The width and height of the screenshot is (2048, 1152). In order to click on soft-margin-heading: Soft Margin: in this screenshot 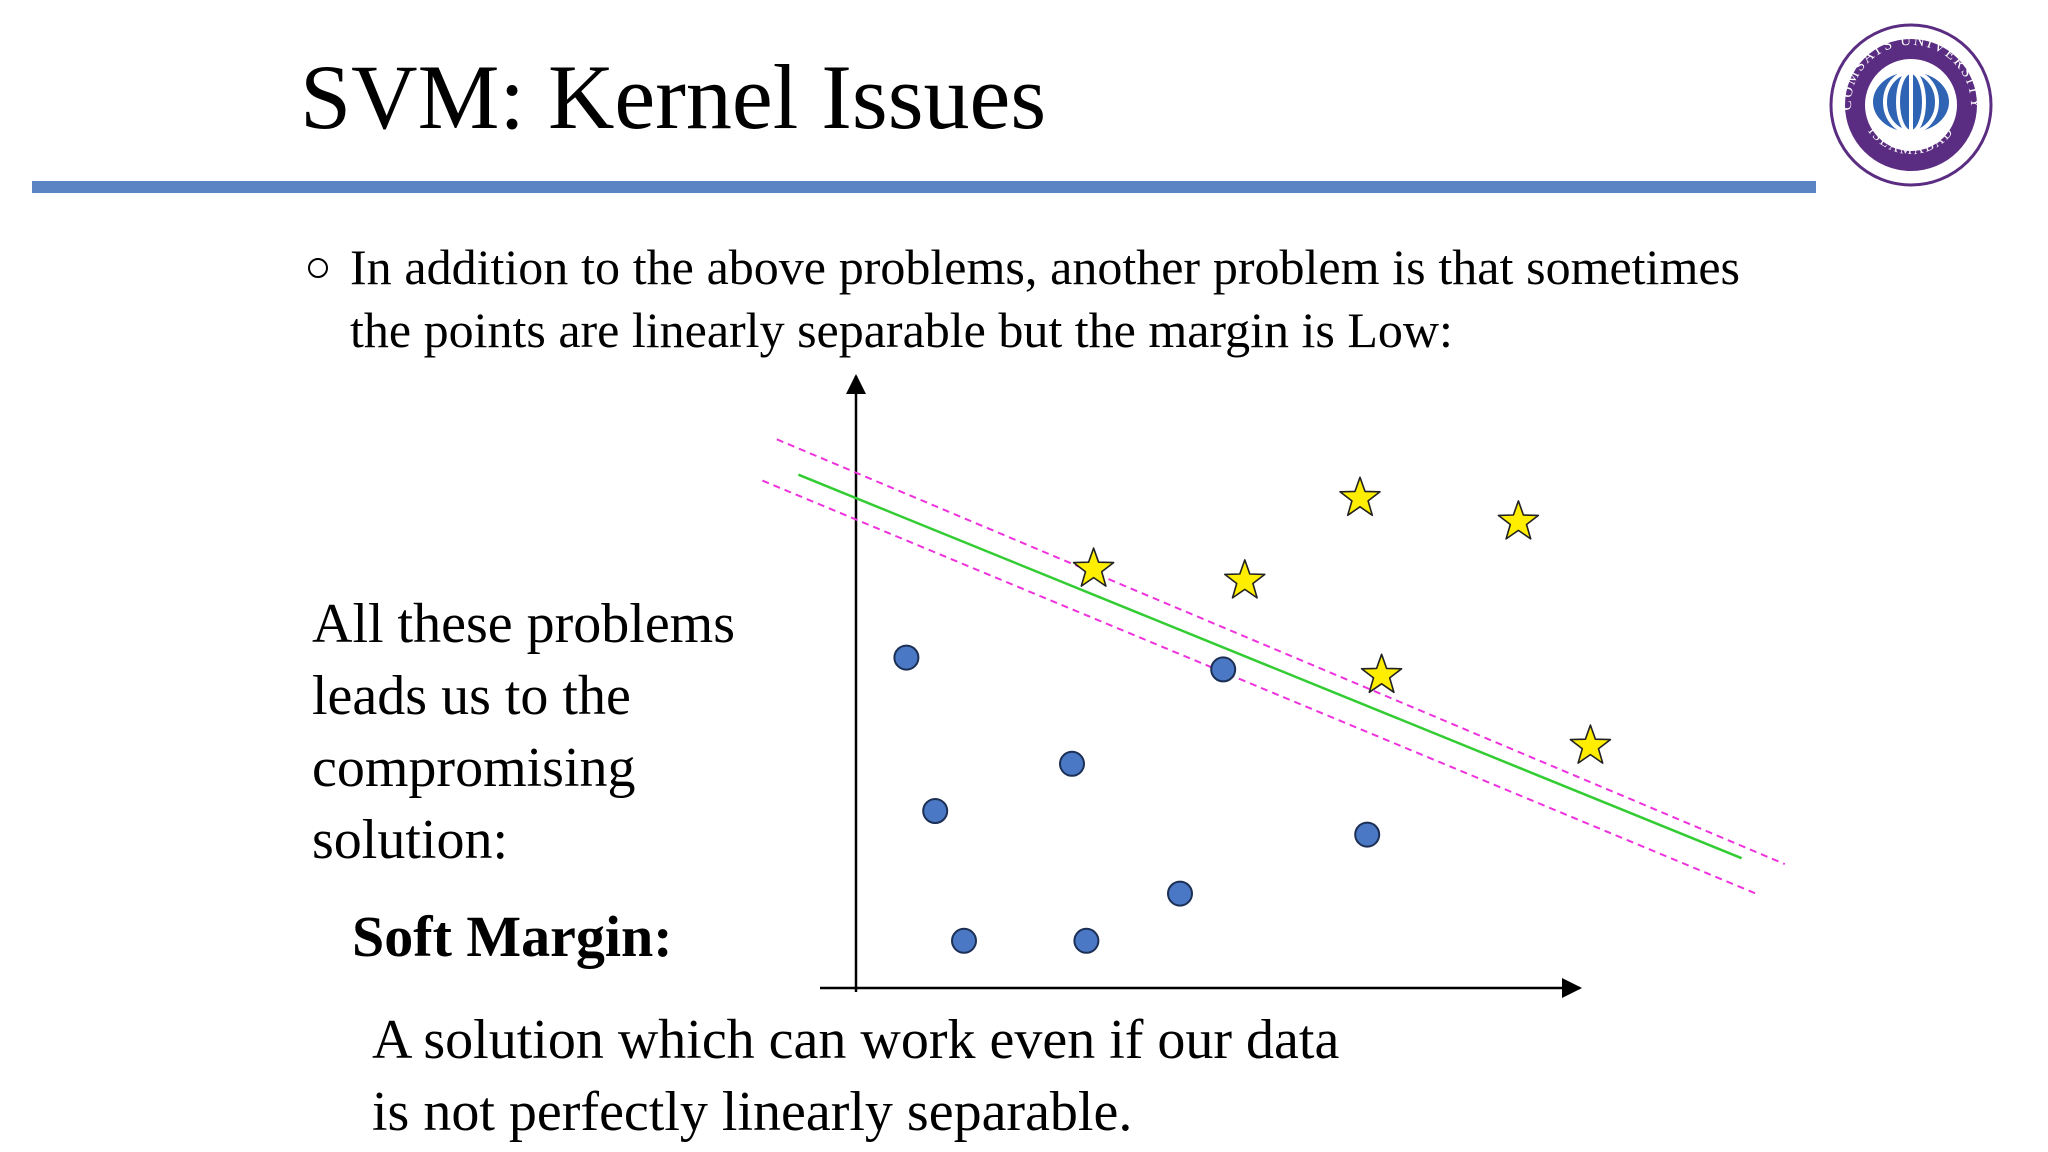, I will do `click(512, 936)`.